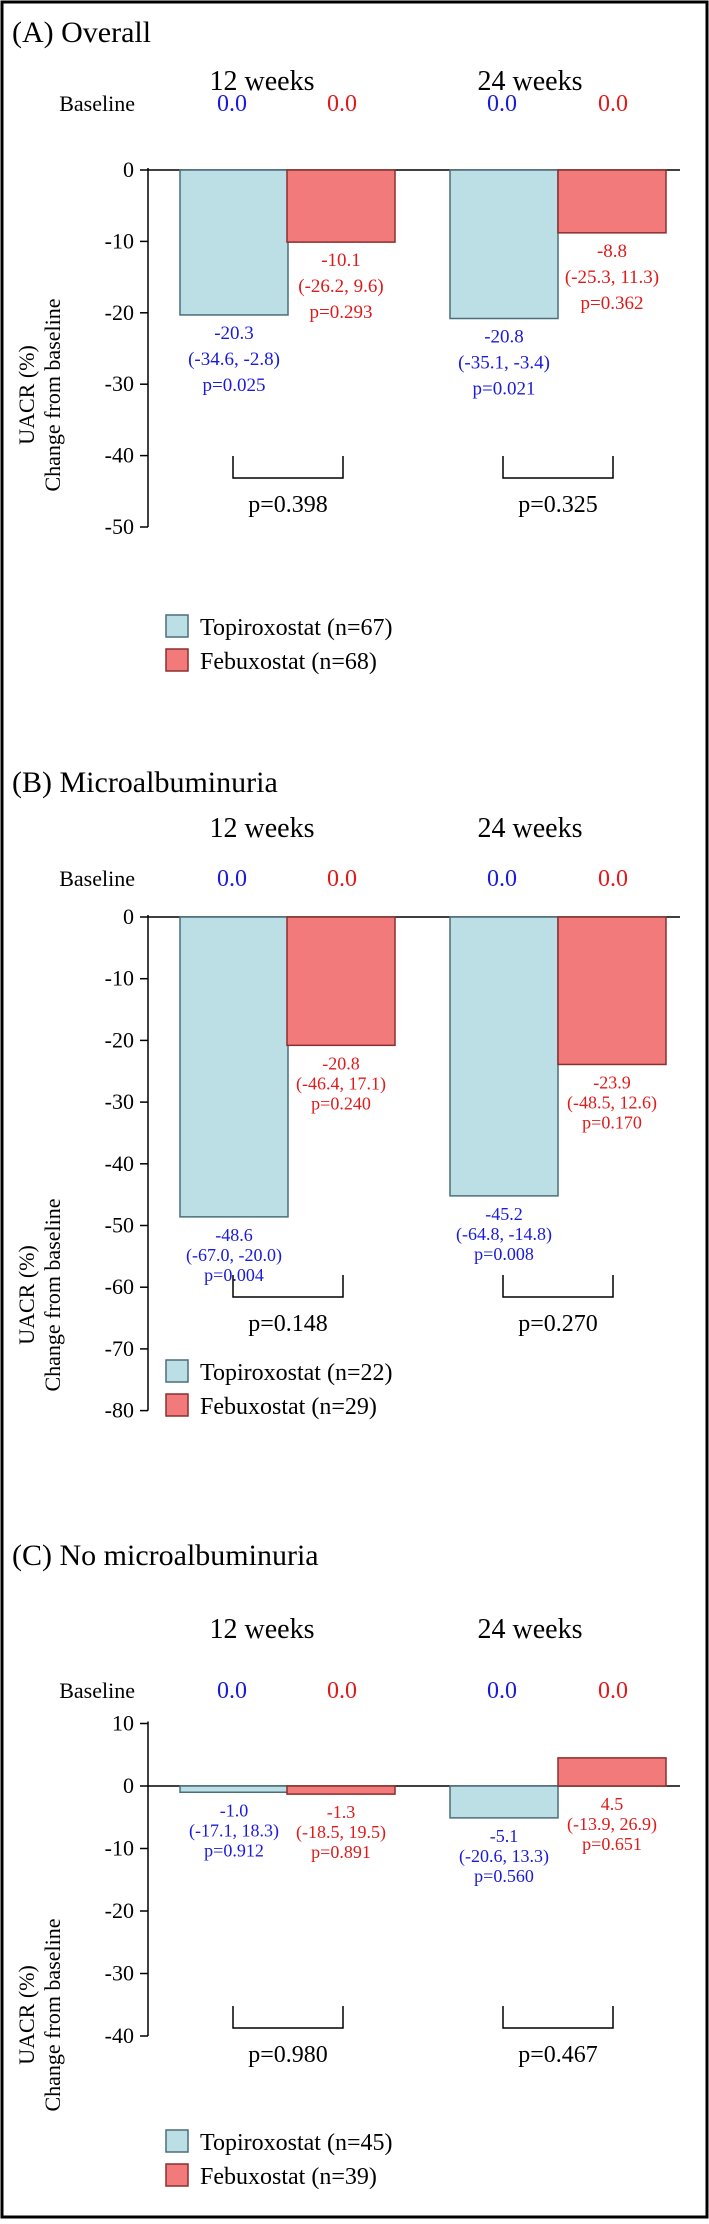 The height and width of the screenshot is (2224, 709). I want to click on bar-value-label: p=0.891, so click(341, 1852).